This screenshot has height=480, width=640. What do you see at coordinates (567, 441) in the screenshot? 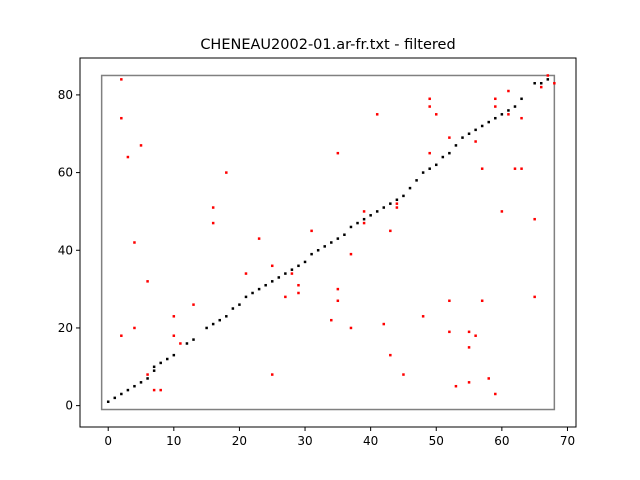
I see `x-tick-label: 70` at bounding box center [567, 441].